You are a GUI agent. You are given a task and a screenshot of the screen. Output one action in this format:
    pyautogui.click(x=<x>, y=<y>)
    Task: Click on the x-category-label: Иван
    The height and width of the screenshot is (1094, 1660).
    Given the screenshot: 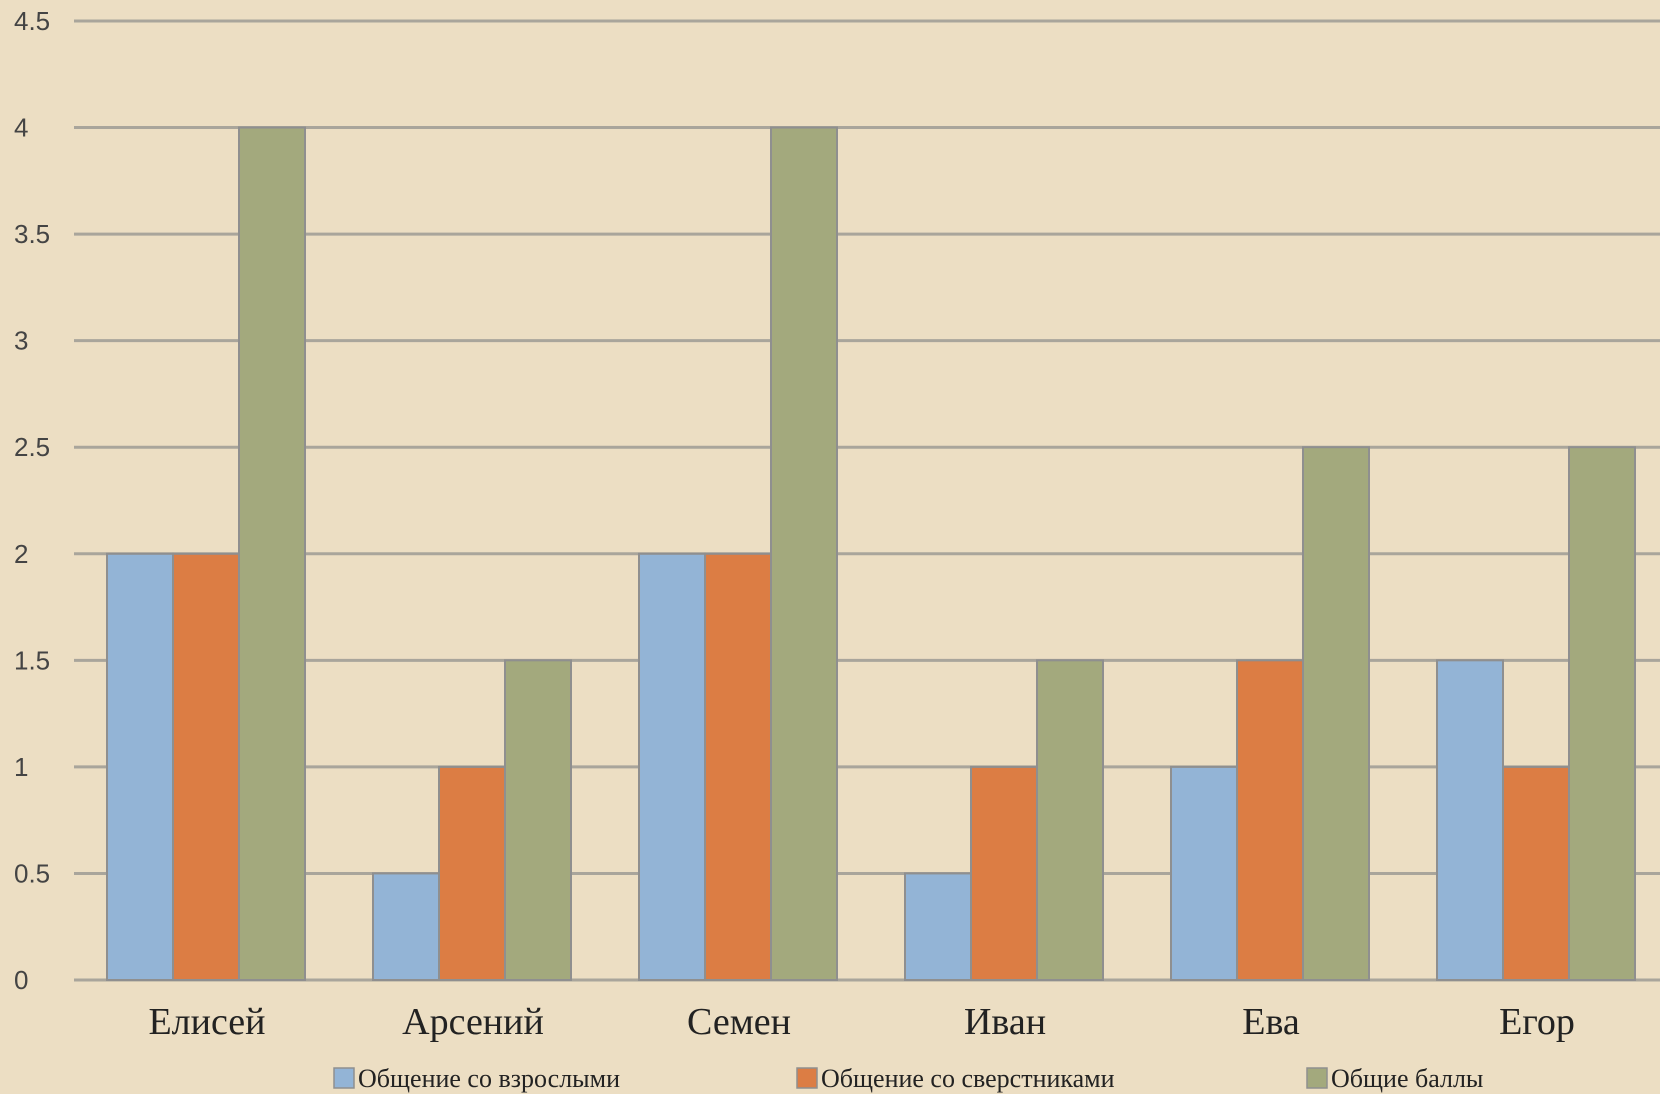 What is the action you would take?
    pyautogui.click(x=1005, y=1022)
    